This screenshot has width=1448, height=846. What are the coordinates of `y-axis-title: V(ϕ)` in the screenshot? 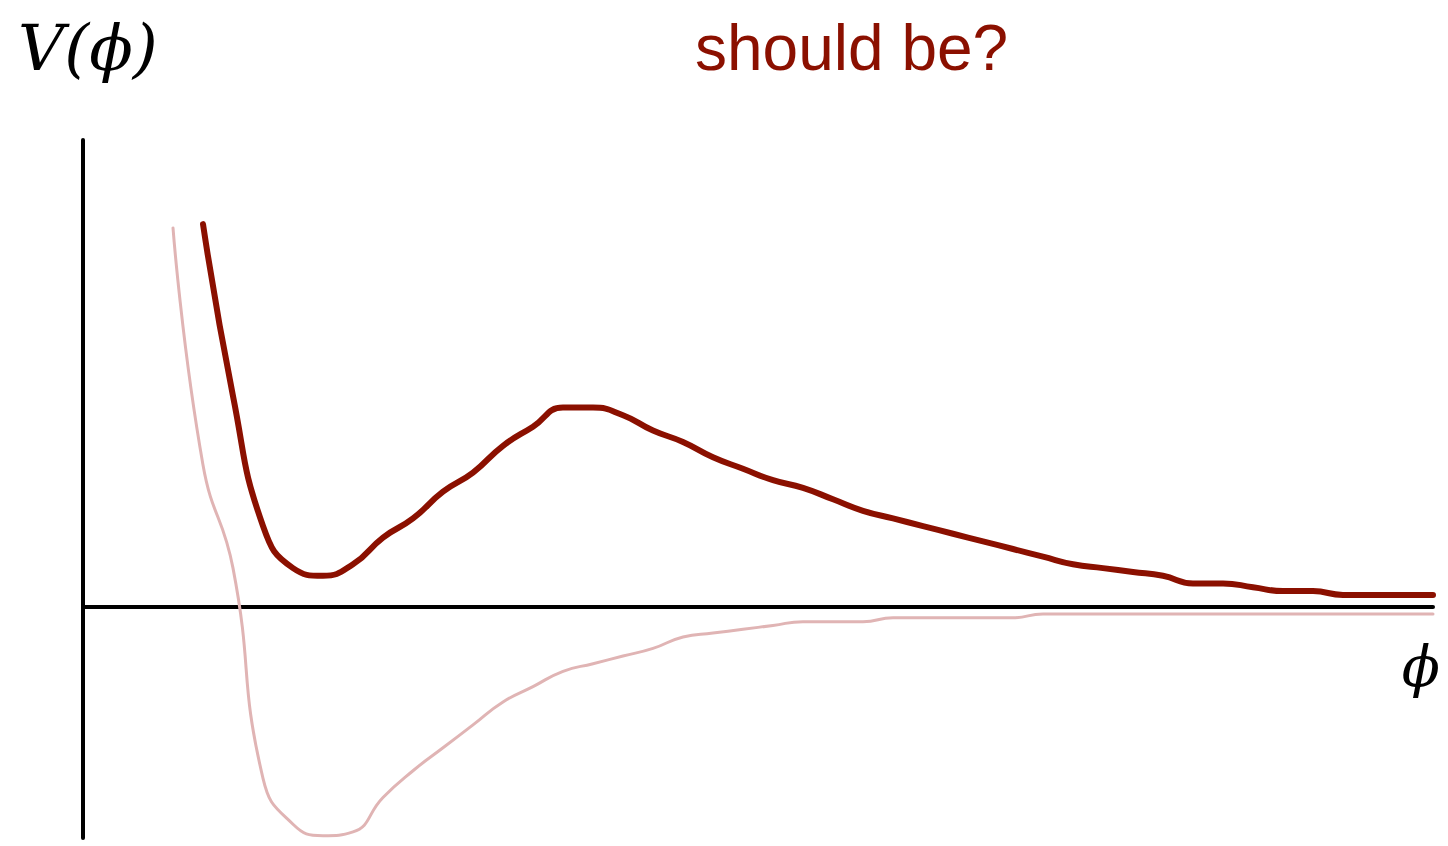 It's located at (88, 48).